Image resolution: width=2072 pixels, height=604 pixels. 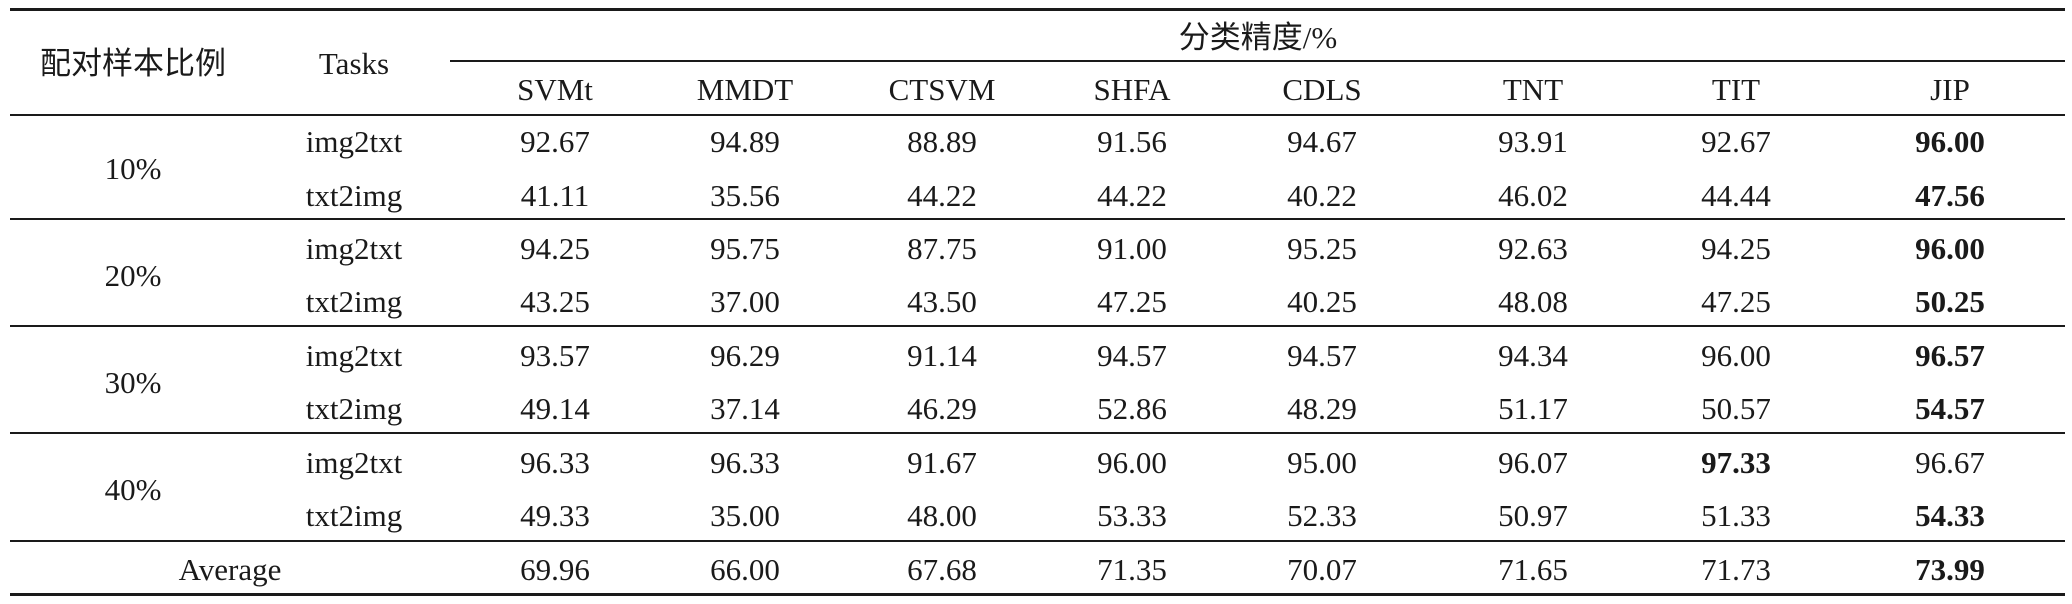 I want to click on value-cell: 93.91, so click(x=1533, y=141).